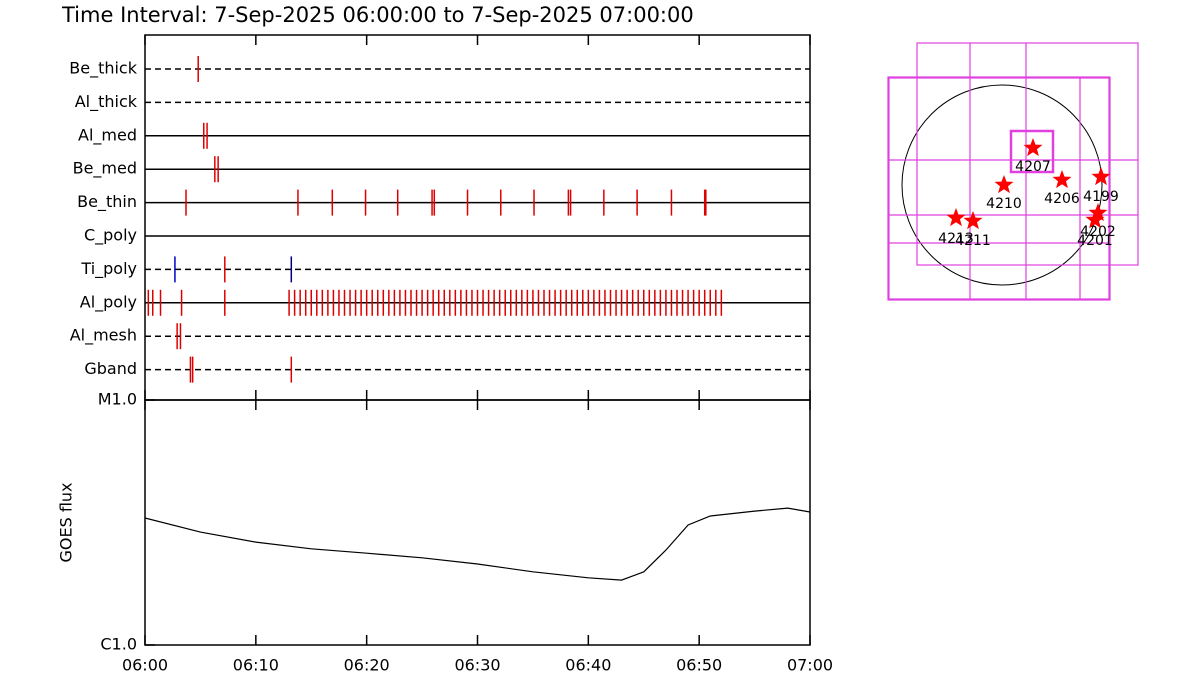  Describe the element at coordinates (103, 69) in the screenshot. I see `row-label: Be_thick` at that location.